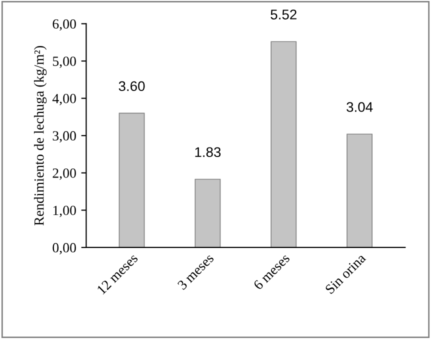  What do you see at coordinates (345, 273) in the screenshot?
I see `x-tick-label: Sin orina` at bounding box center [345, 273].